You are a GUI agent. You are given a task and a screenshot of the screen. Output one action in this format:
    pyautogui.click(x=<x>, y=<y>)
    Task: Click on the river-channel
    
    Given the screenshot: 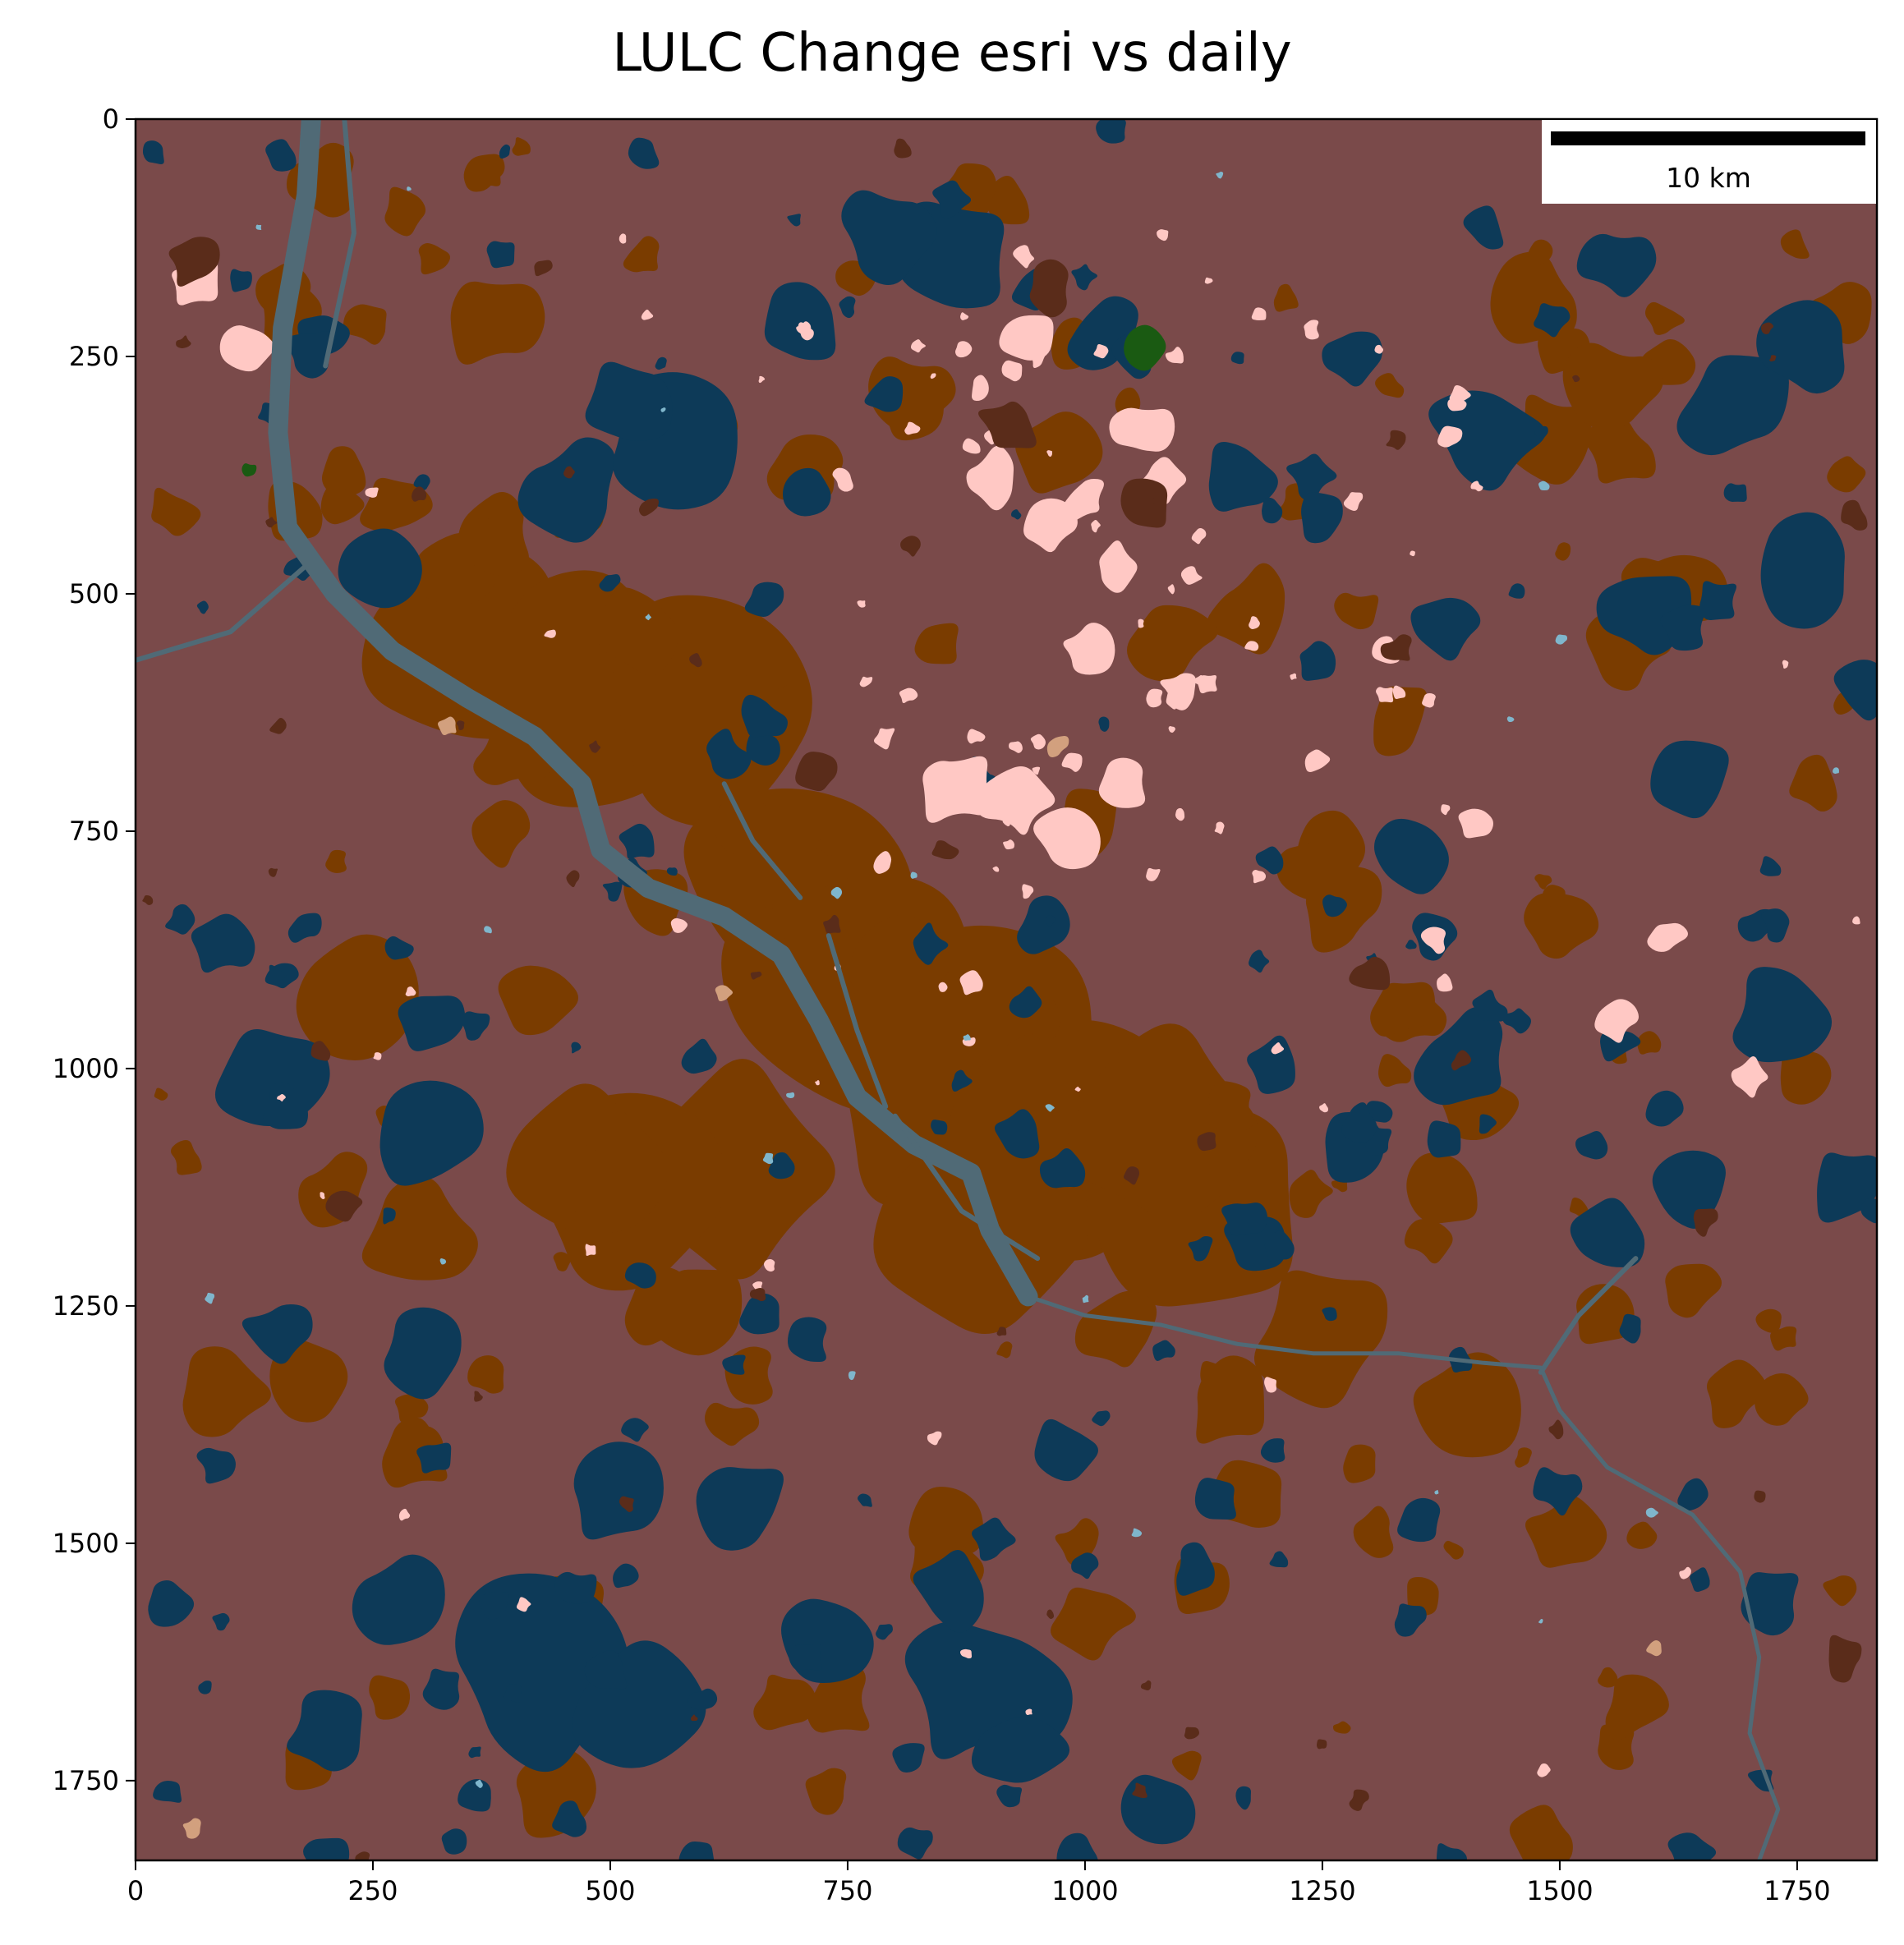 What is the action you would take?
    pyautogui.click(x=857, y=1021)
    